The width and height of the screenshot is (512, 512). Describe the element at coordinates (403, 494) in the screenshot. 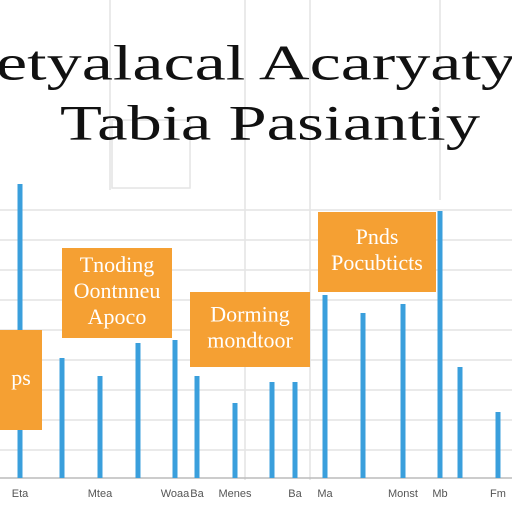

I see `x-tick-label: Monst` at that location.